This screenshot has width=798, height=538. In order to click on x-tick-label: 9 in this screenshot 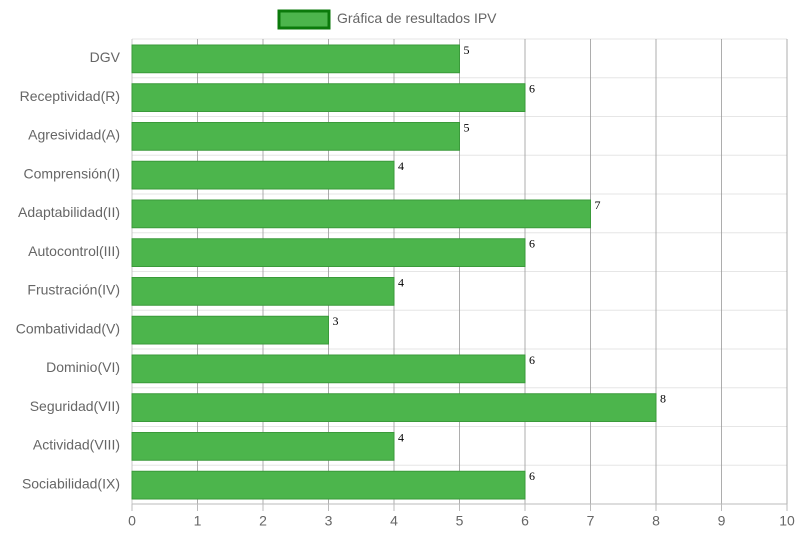, I will do `click(722, 521)`.